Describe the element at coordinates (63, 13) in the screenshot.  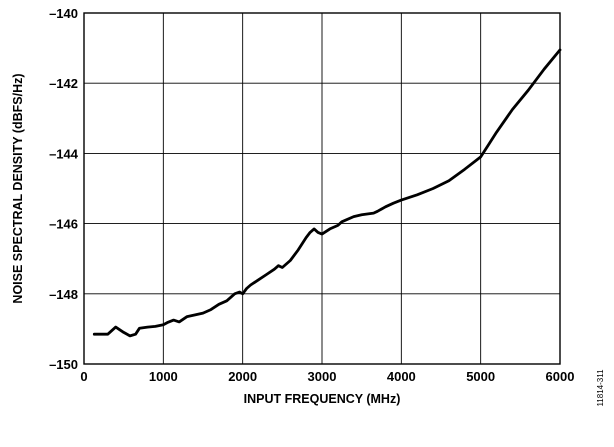
I see `y-tick-label: –140` at that location.